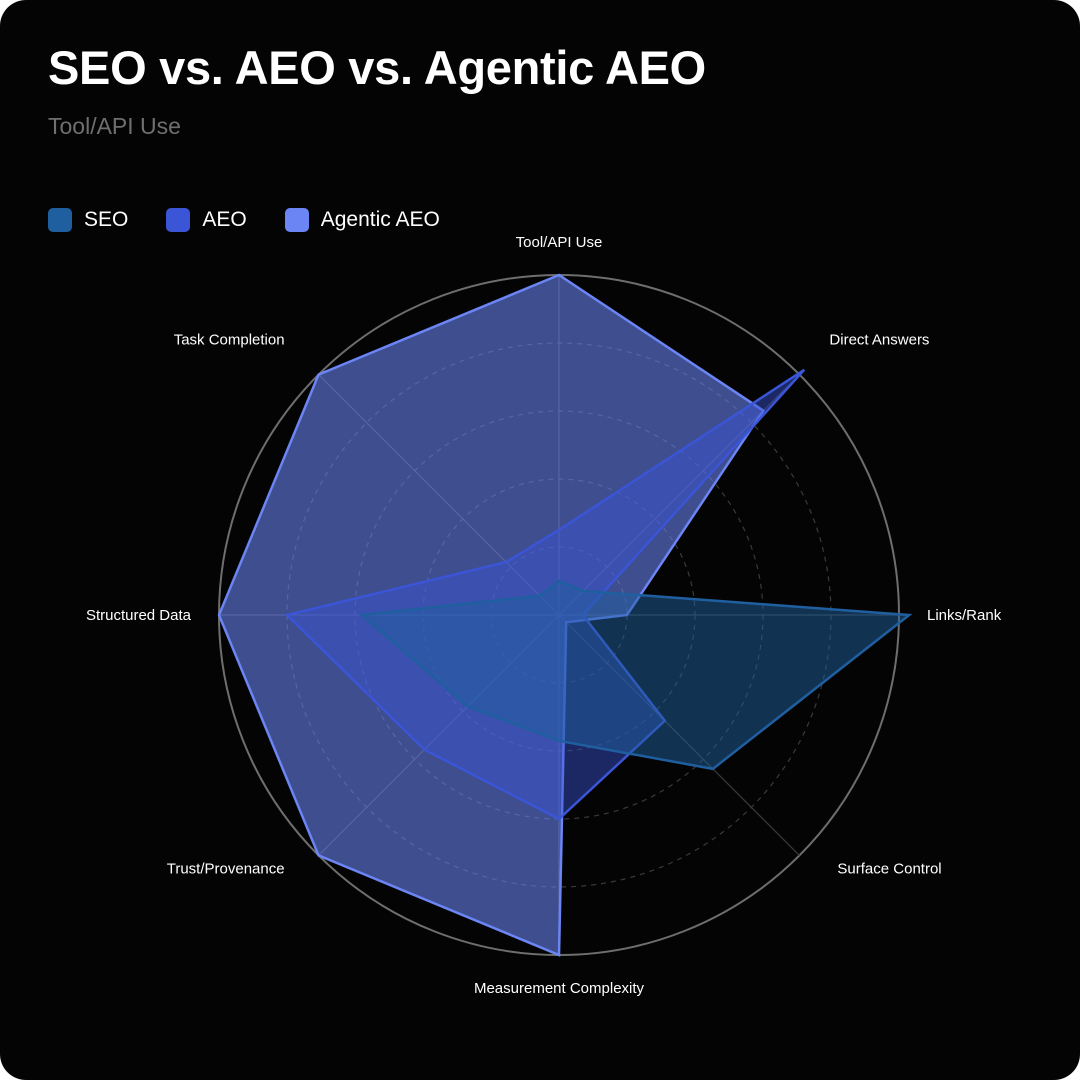 This screenshot has height=1080, width=1080. Describe the element at coordinates (226, 868) in the screenshot. I see `axis-label-trust-provenance: Trust/Provenance` at that location.